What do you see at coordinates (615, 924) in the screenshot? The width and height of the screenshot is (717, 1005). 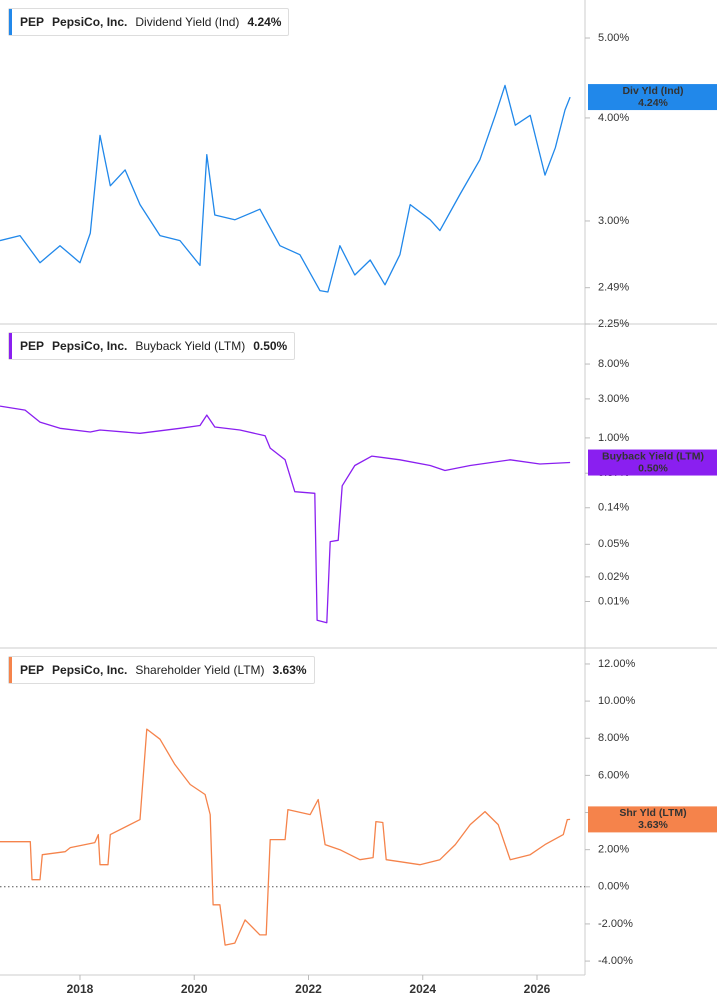 I see `y-tick-label: -2.00%` at bounding box center [615, 924].